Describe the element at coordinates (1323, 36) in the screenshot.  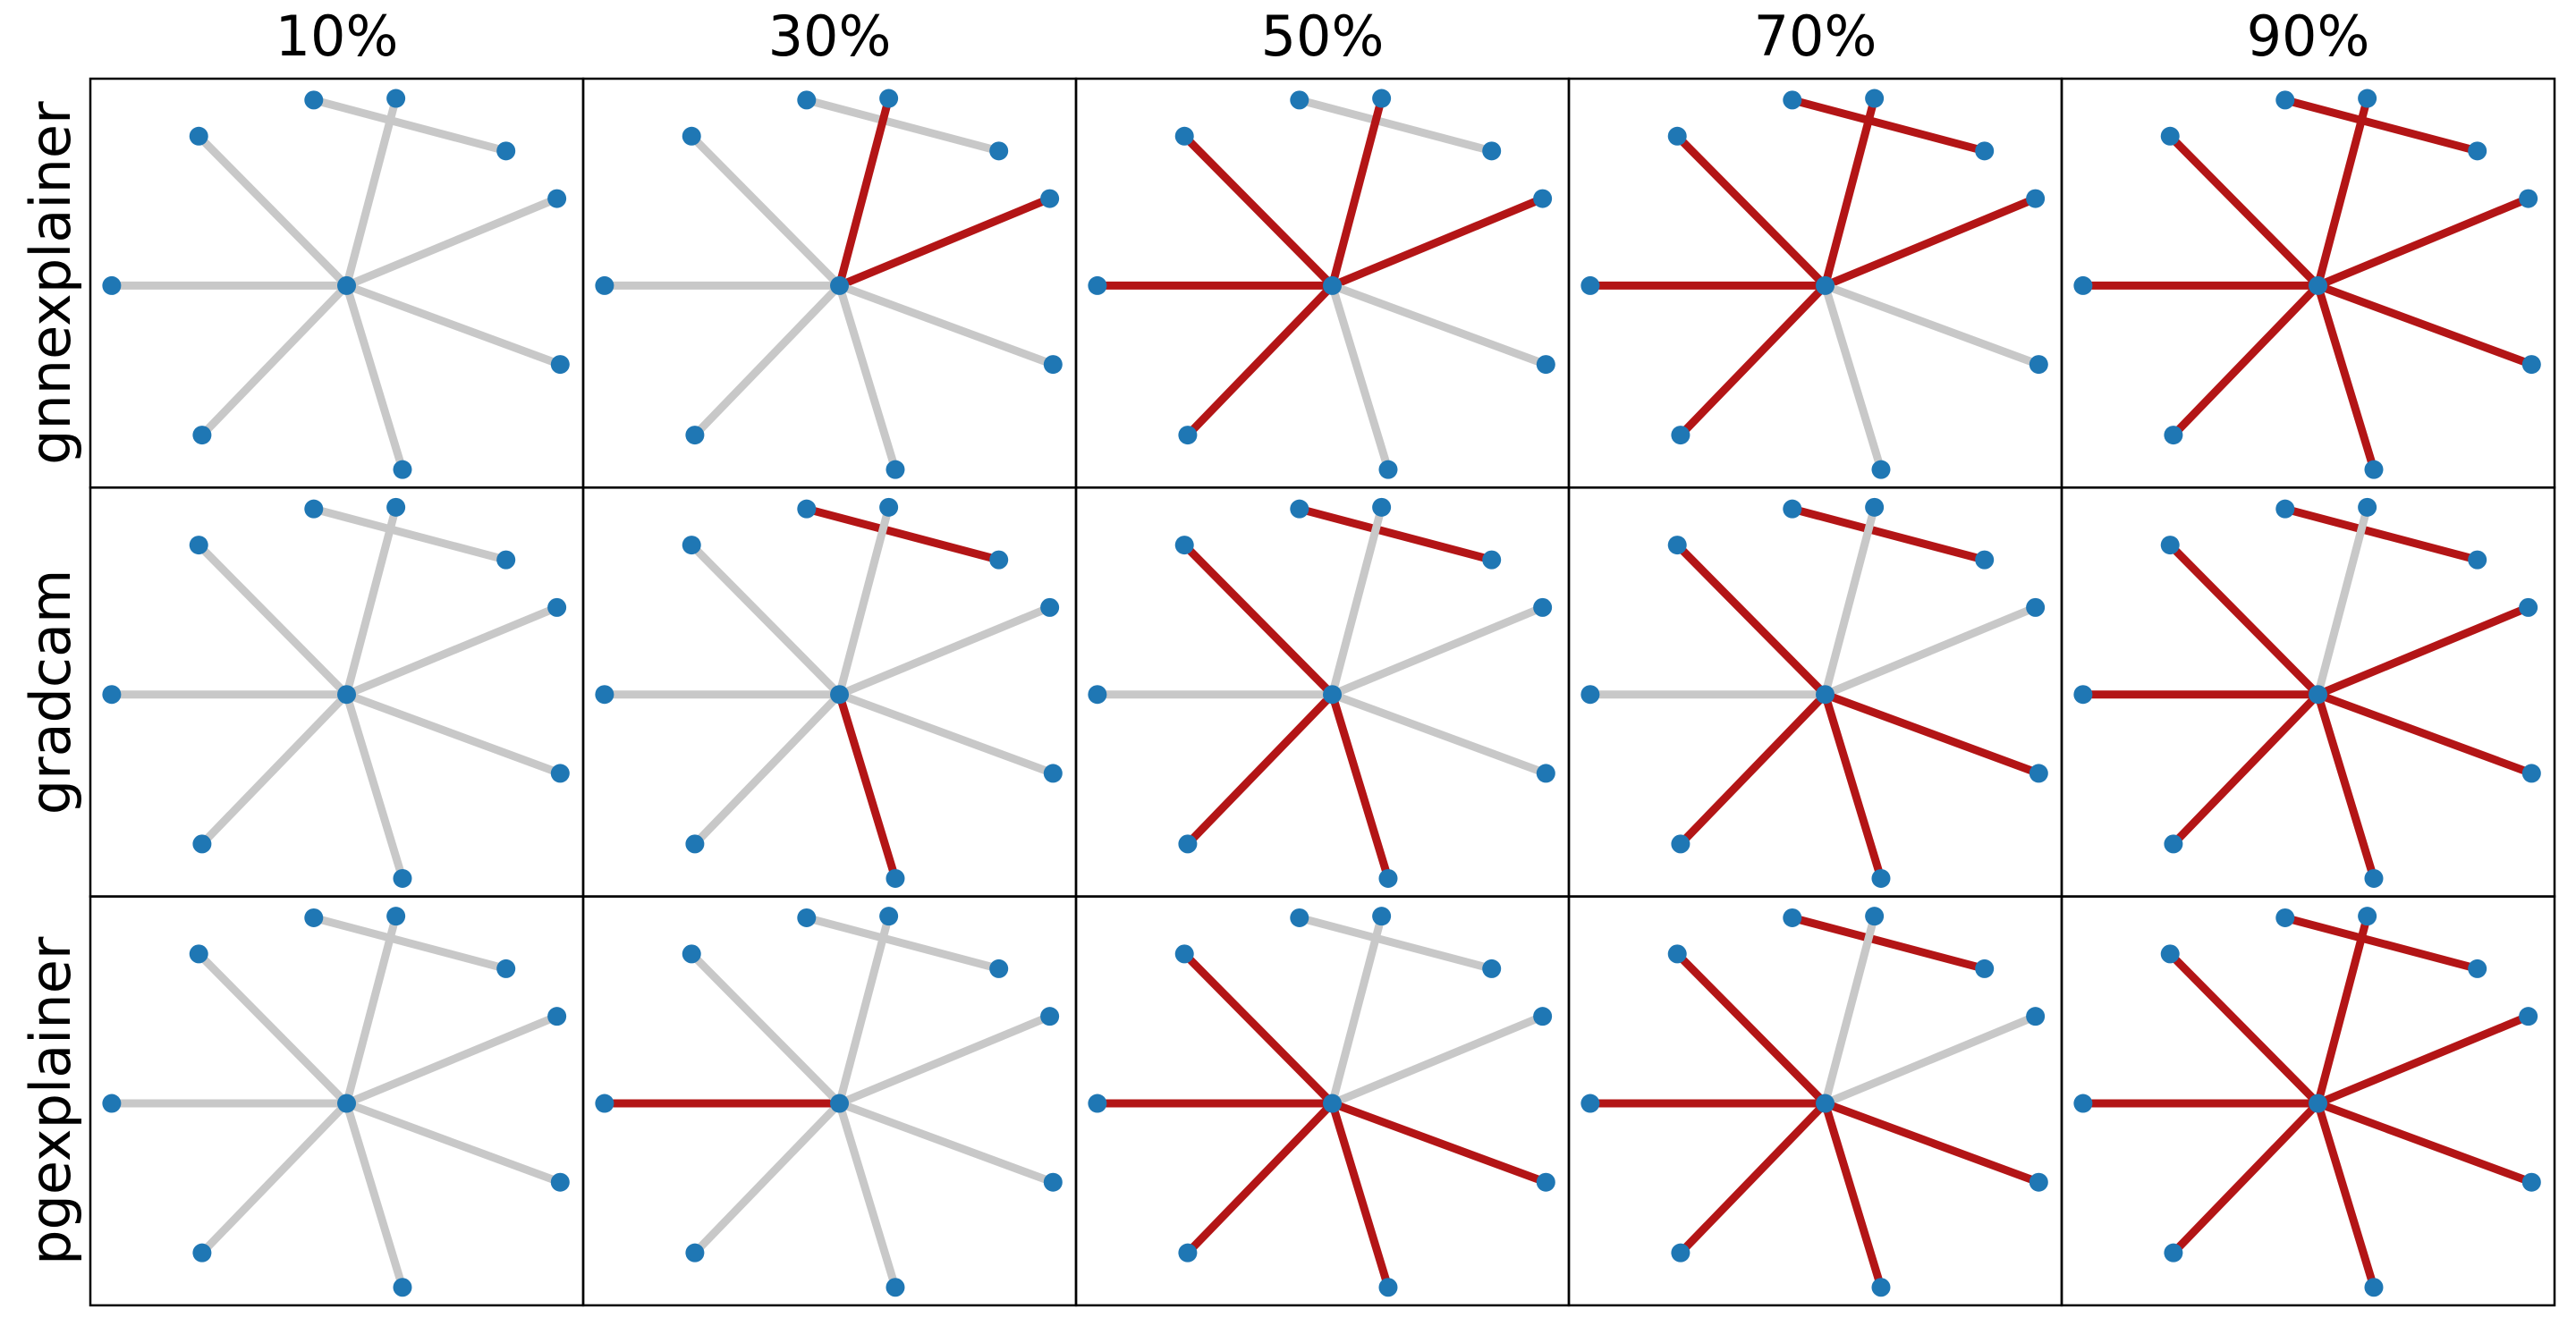
I see `column-title: 50%` at that location.